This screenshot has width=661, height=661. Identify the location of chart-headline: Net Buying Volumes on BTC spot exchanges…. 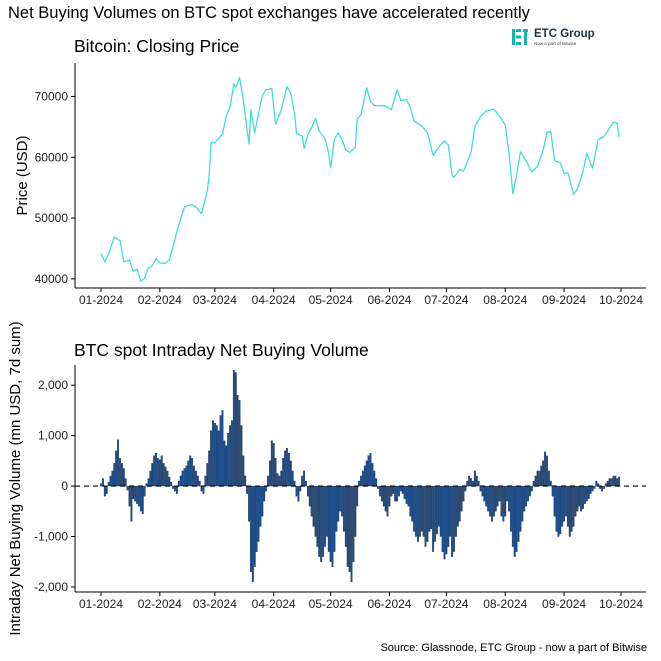
(269, 13).